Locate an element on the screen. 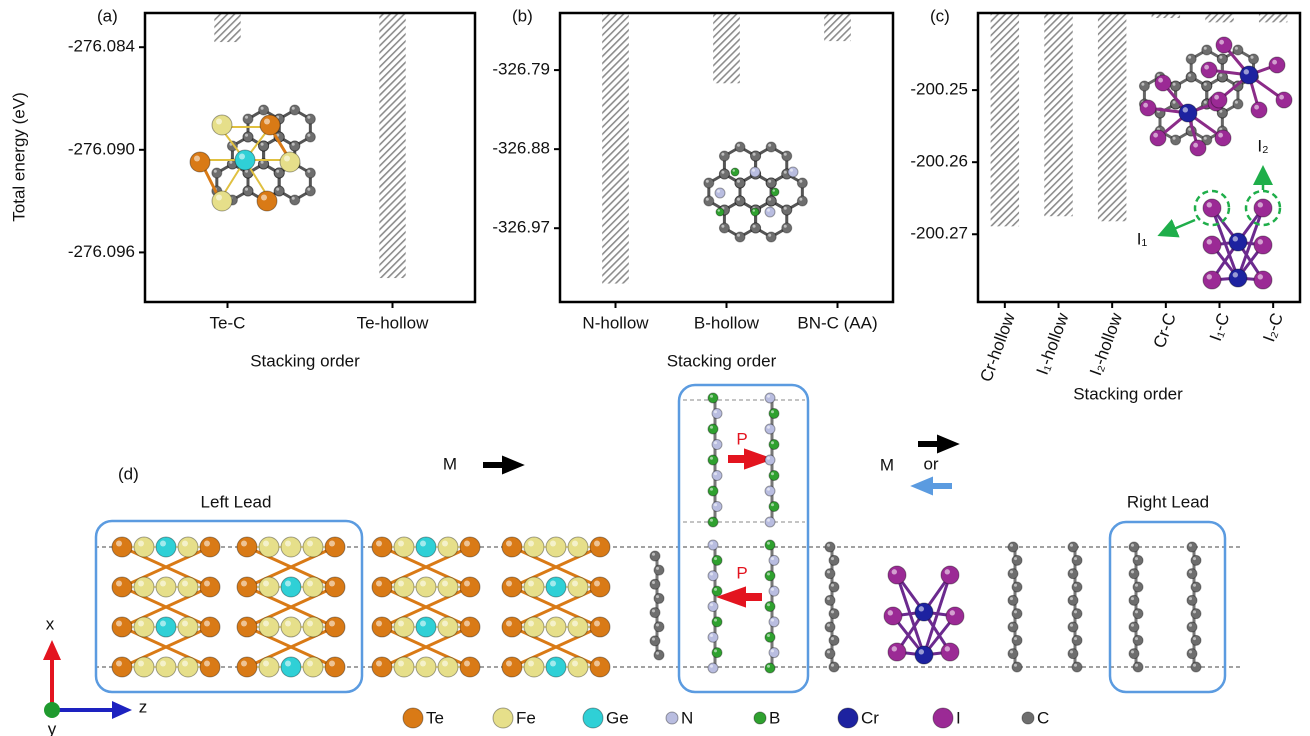  x-tick-label: Te-C is located at coordinates (228, 322).